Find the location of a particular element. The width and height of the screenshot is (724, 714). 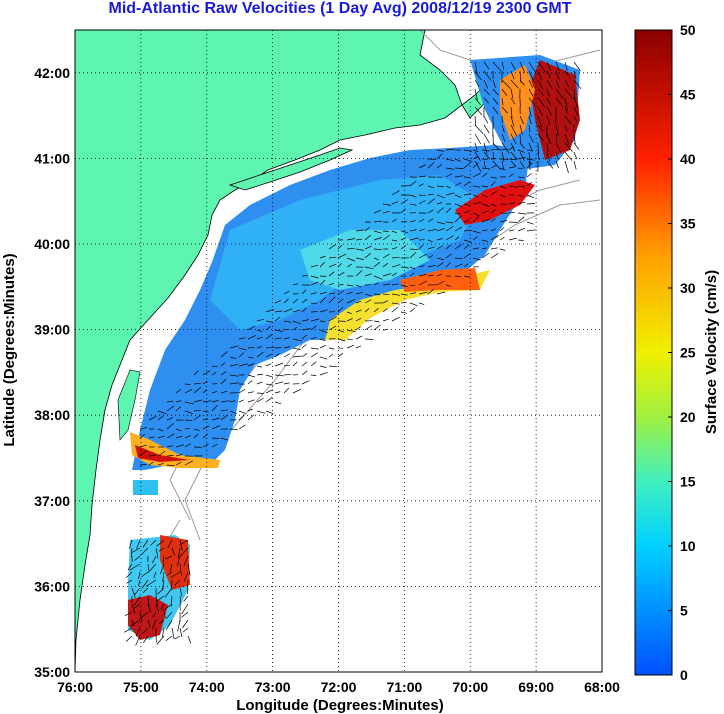

velocity-hotspot-delaware-core is located at coordinates (162, 453).